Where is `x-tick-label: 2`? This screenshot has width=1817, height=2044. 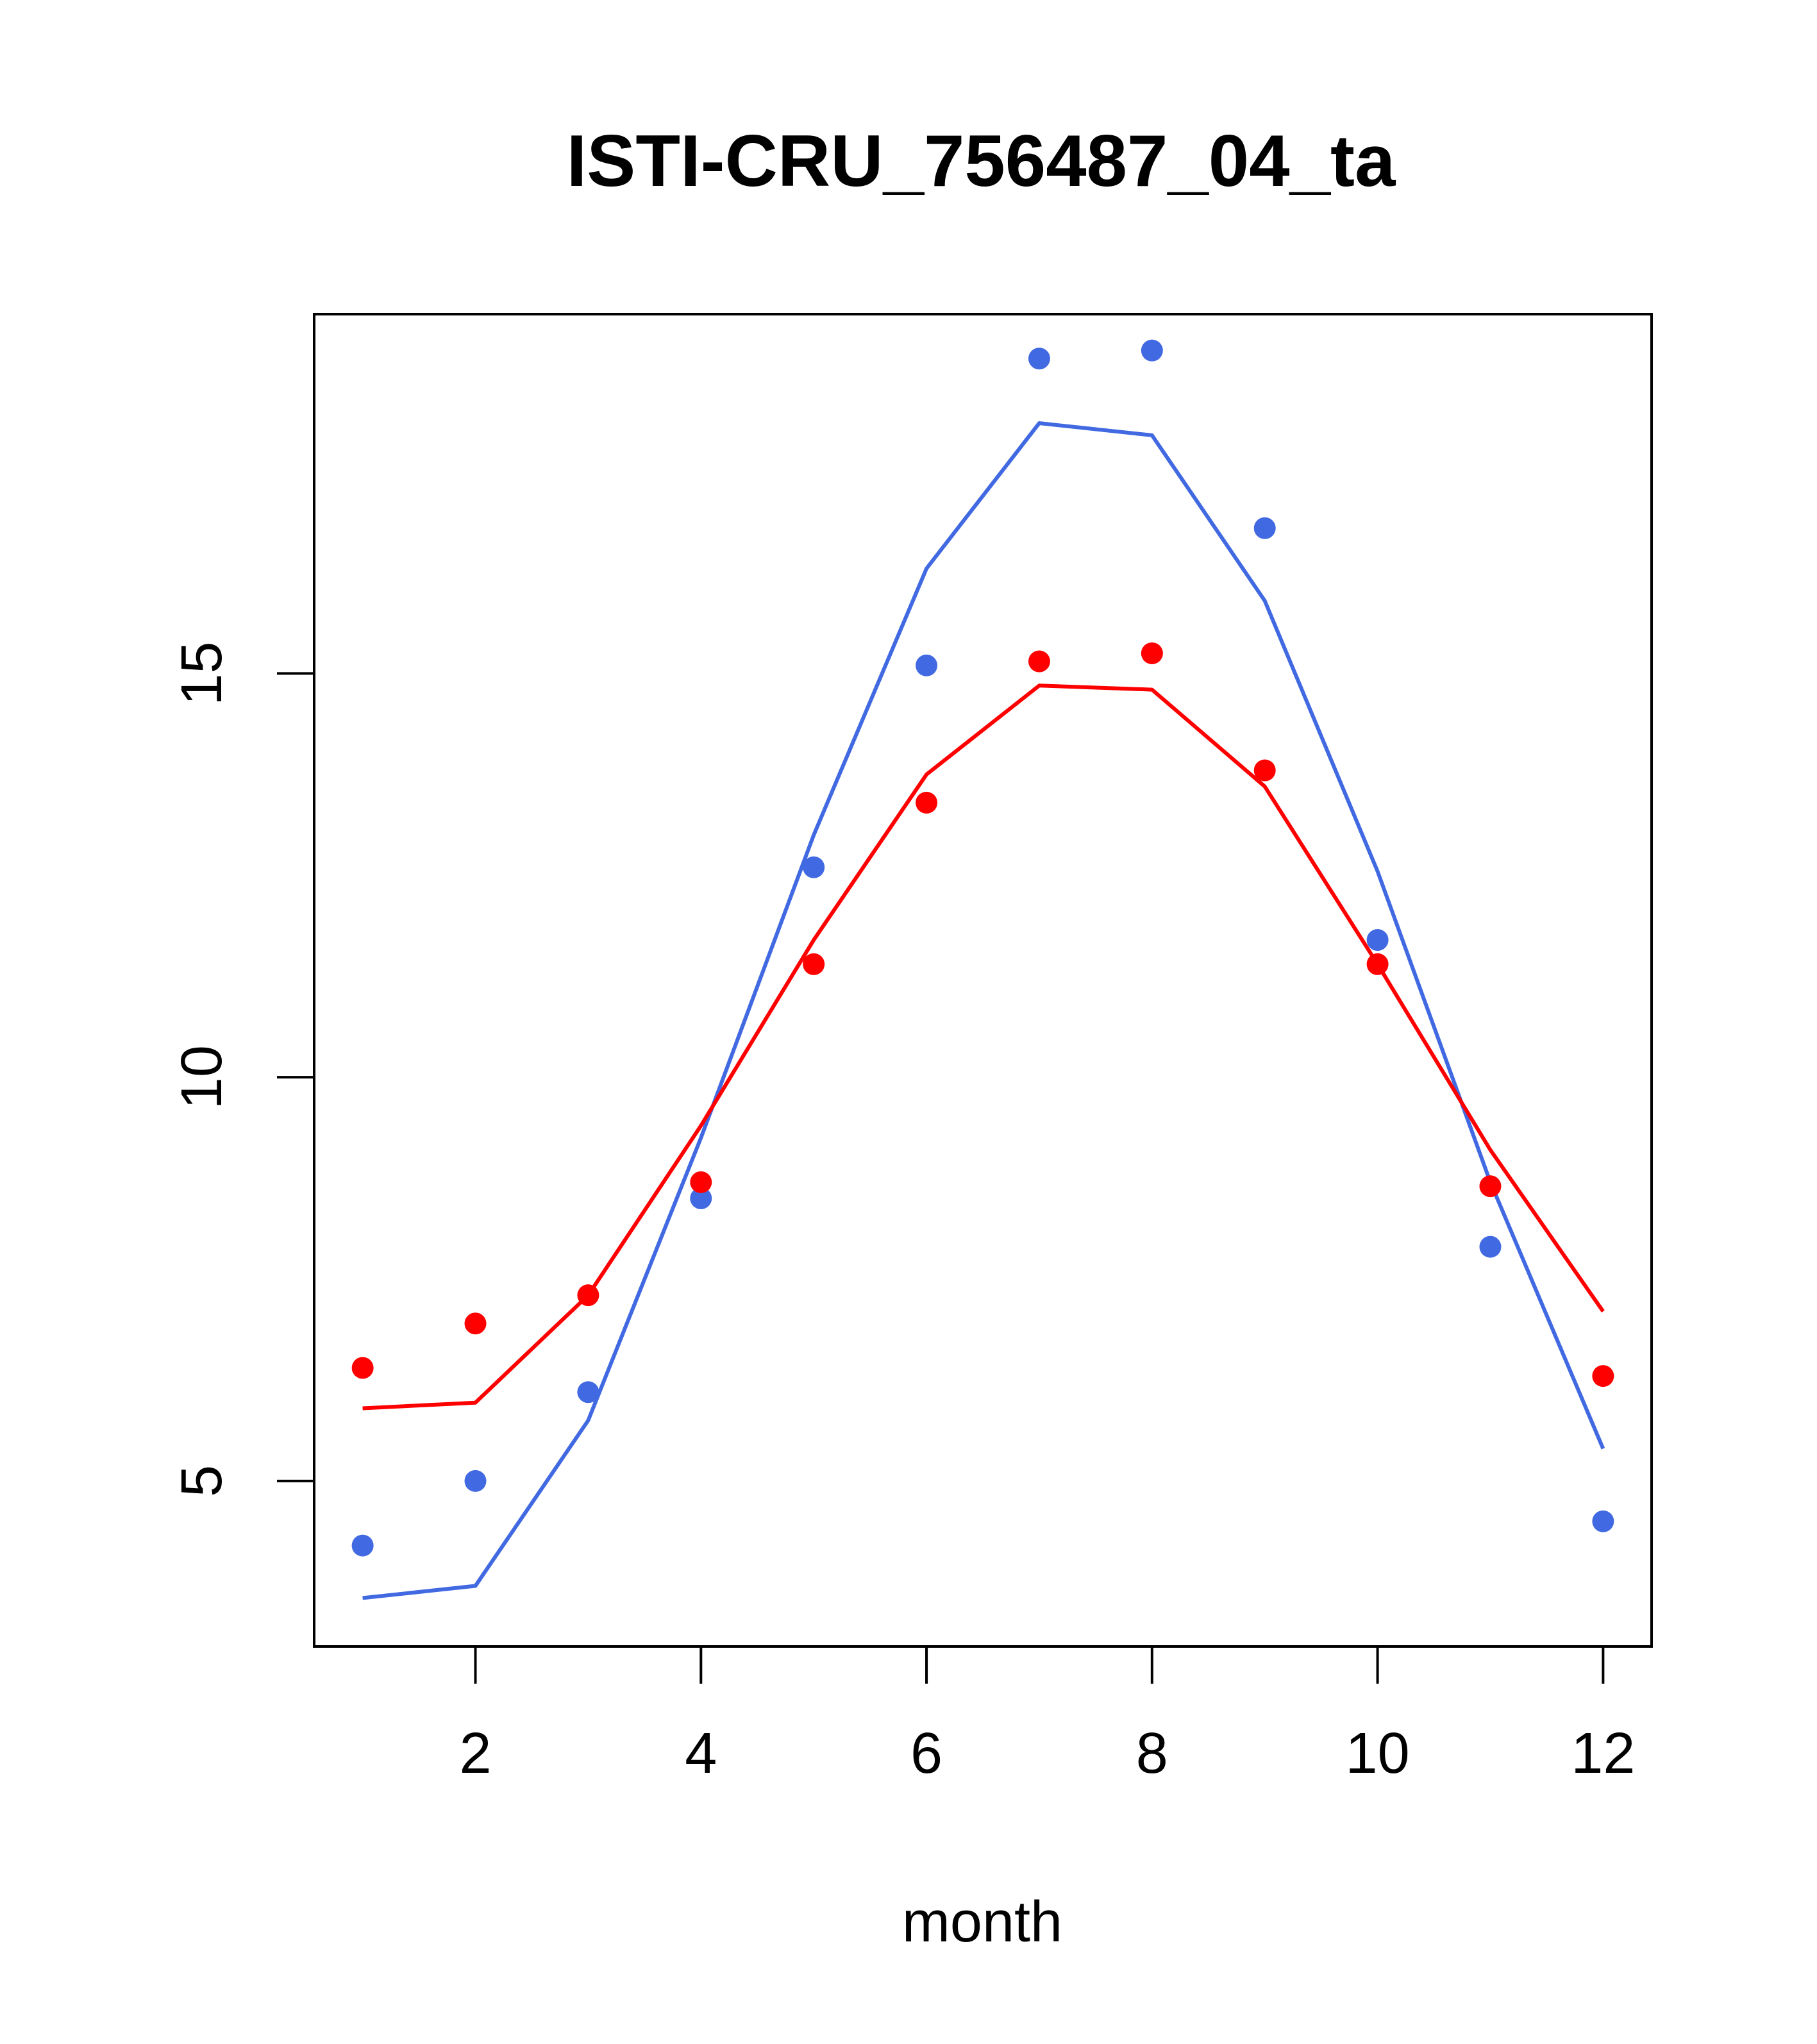
x-tick-label: 2 is located at coordinates (475, 1753).